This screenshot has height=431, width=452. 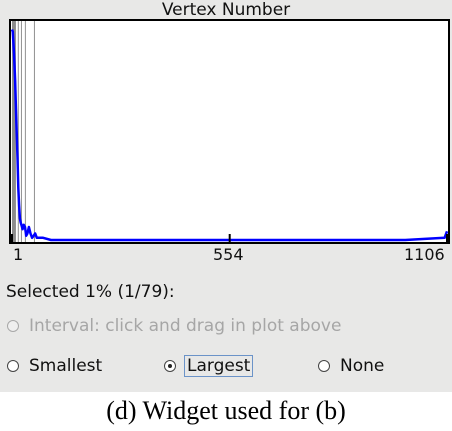 I want to click on largest-radio, so click(x=170, y=366).